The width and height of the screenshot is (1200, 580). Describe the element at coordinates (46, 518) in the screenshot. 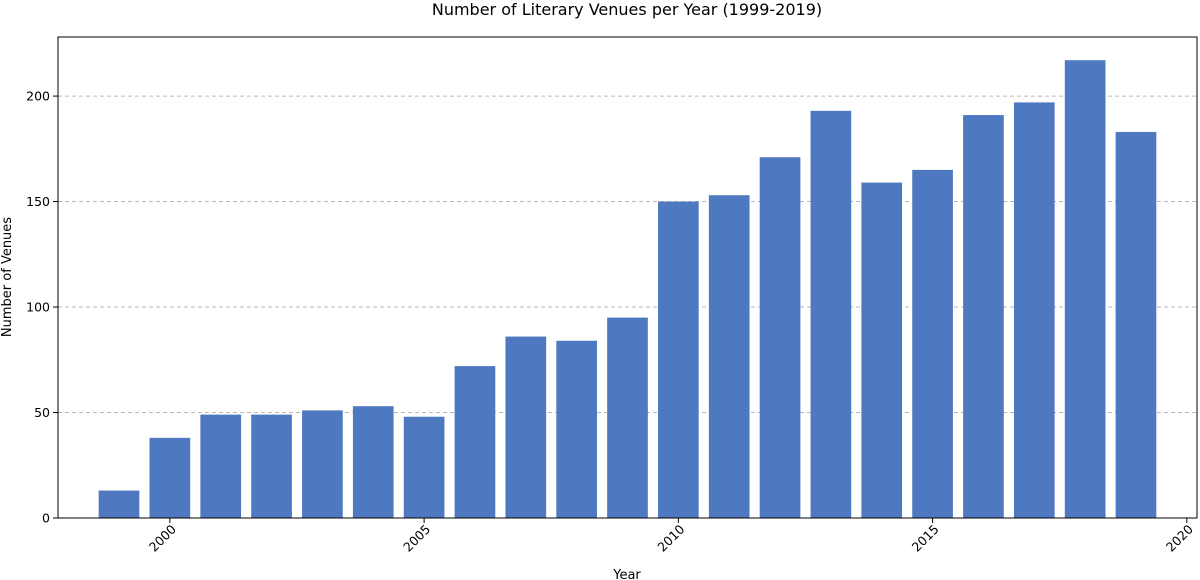

I see `y-tick-label: 0` at that location.